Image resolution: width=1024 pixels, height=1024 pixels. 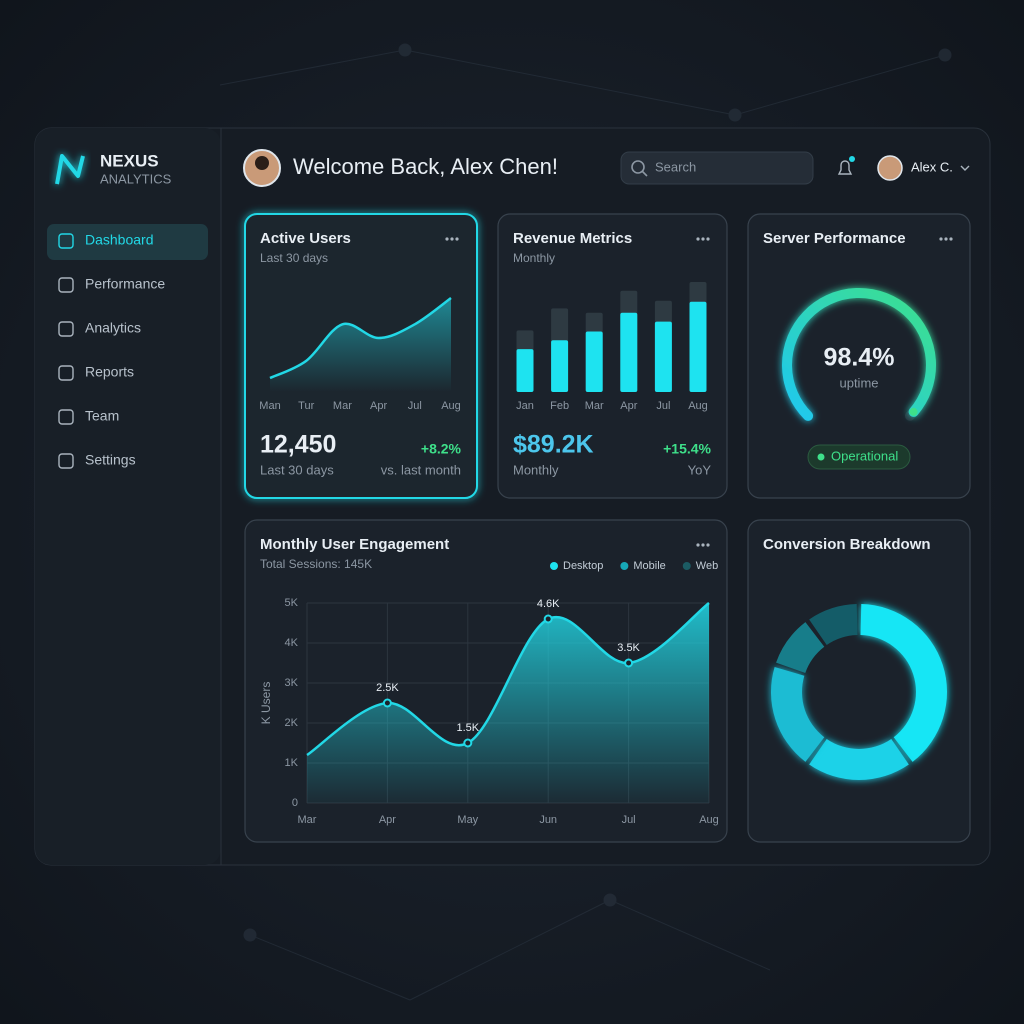 I want to click on gauge-caption: uptime, so click(x=858, y=382).